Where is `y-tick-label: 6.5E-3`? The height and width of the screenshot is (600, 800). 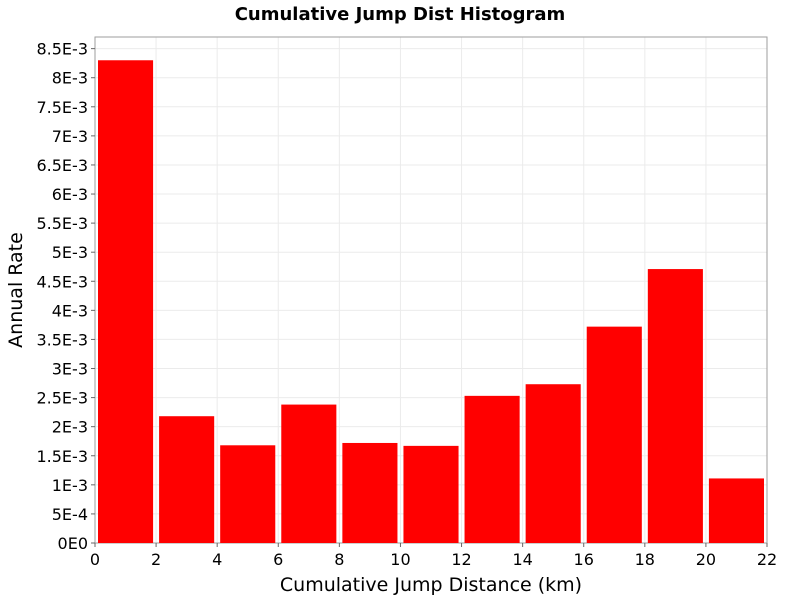 y-tick-label: 6.5E-3 is located at coordinates (62, 165).